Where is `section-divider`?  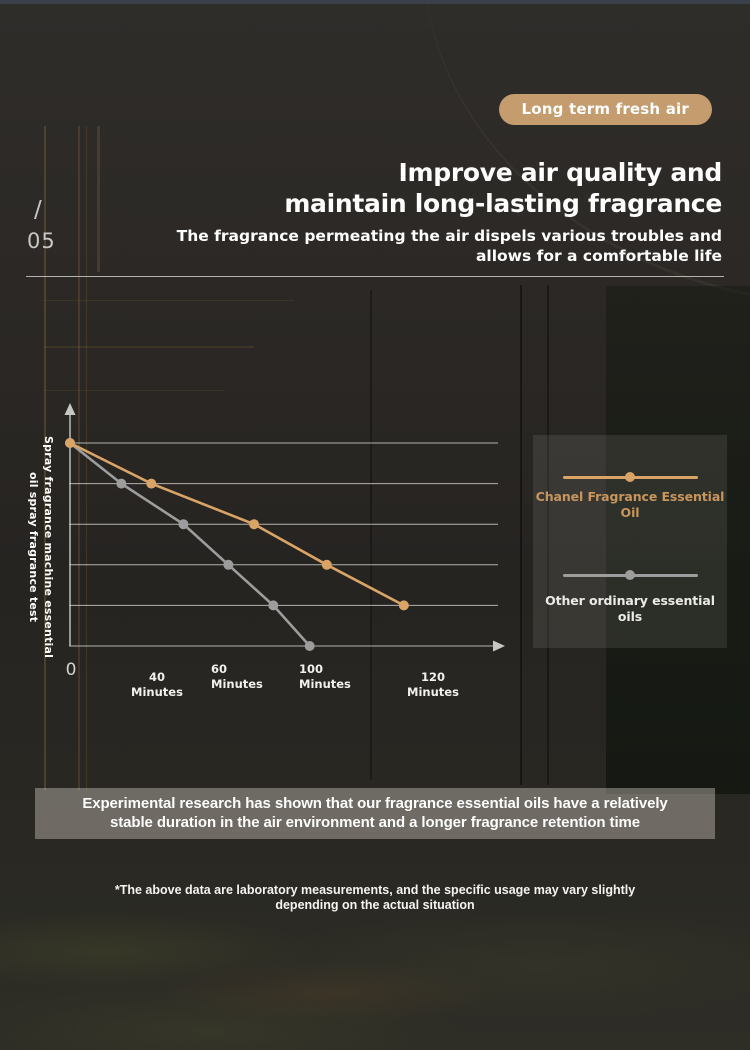
section-divider is located at coordinates (375, 276).